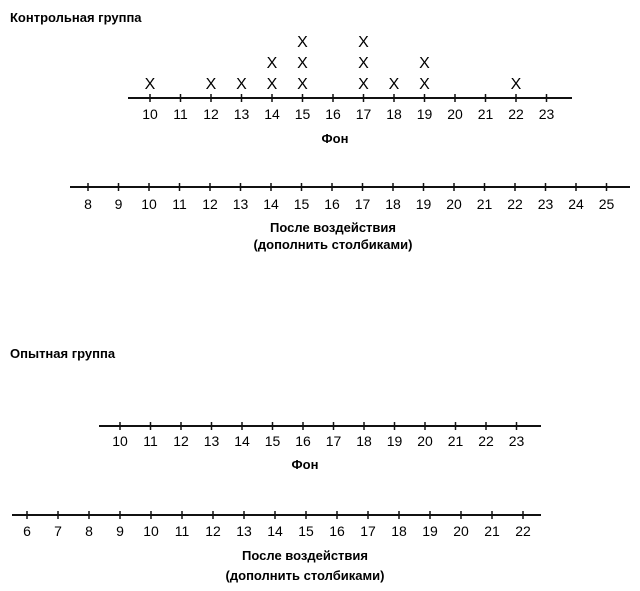 This screenshot has width=640, height=591. What do you see at coordinates (333, 244) in the screenshot?
I see `control-after-caption-note: (дополнить столбиками)` at bounding box center [333, 244].